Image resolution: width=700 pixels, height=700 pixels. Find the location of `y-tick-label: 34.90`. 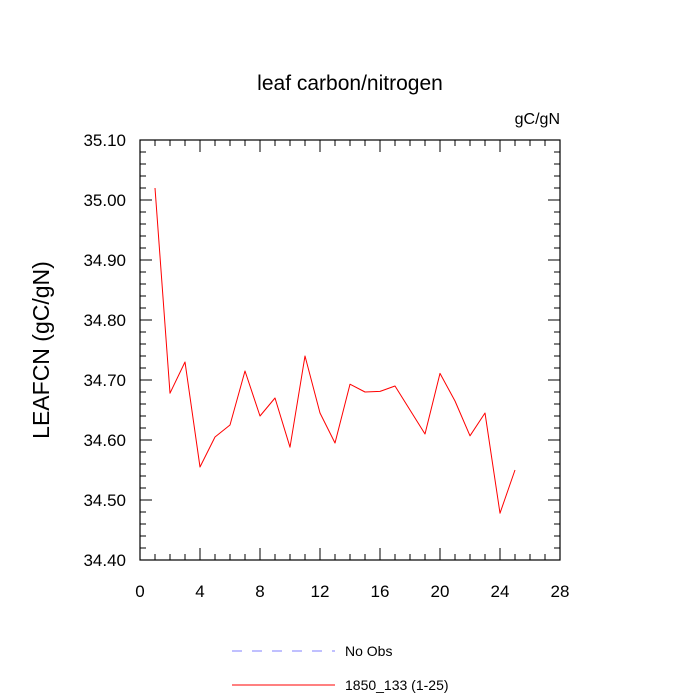

y-tick-label: 34.90 is located at coordinates (104, 260).